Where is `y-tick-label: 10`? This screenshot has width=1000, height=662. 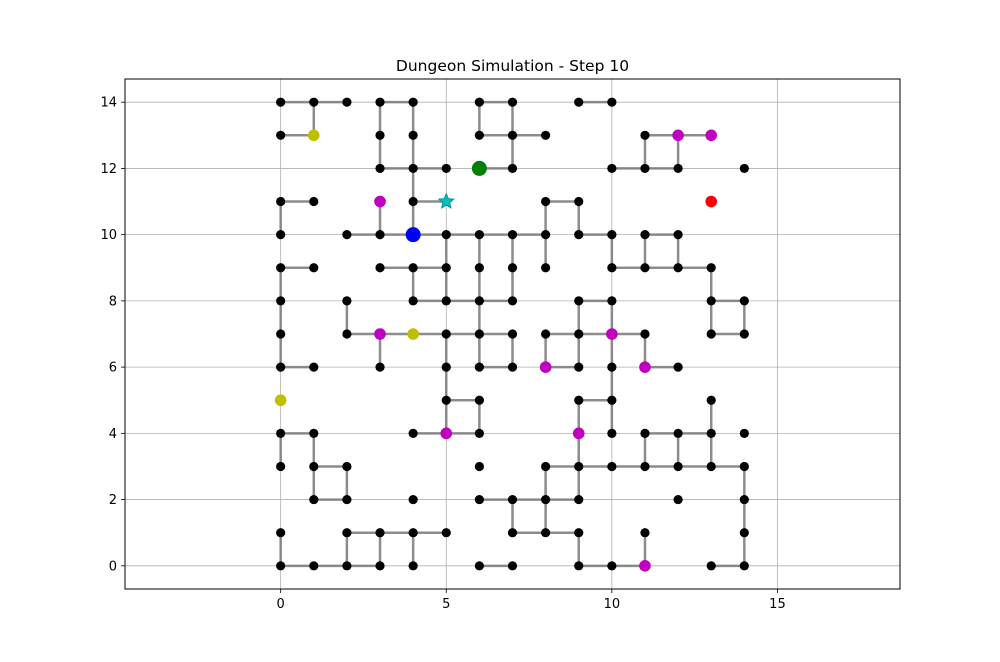
y-tick-label: 10 is located at coordinates (108, 235).